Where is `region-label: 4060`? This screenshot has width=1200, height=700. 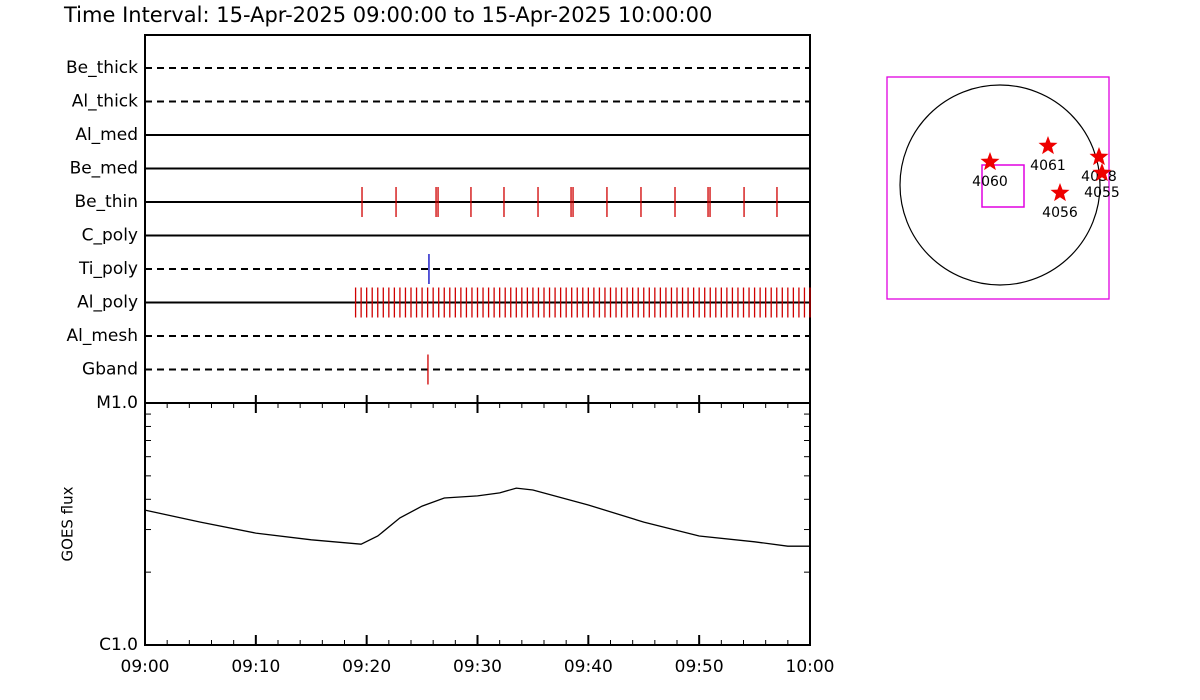
region-label: 4060 is located at coordinates (990, 182).